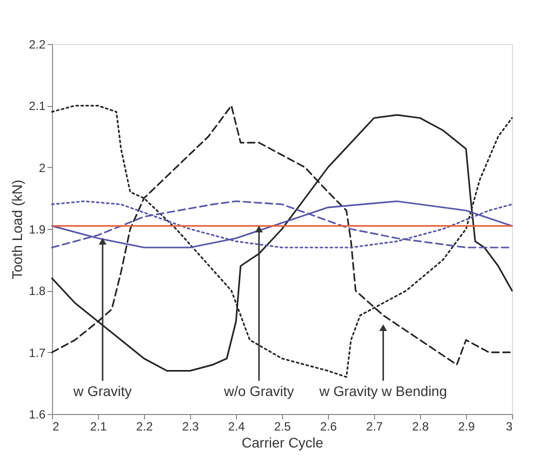  What do you see at coordinates (421, 427) in the screenshot?
I see `x-tick-label: 2.8` at bounding box center [421, 427].